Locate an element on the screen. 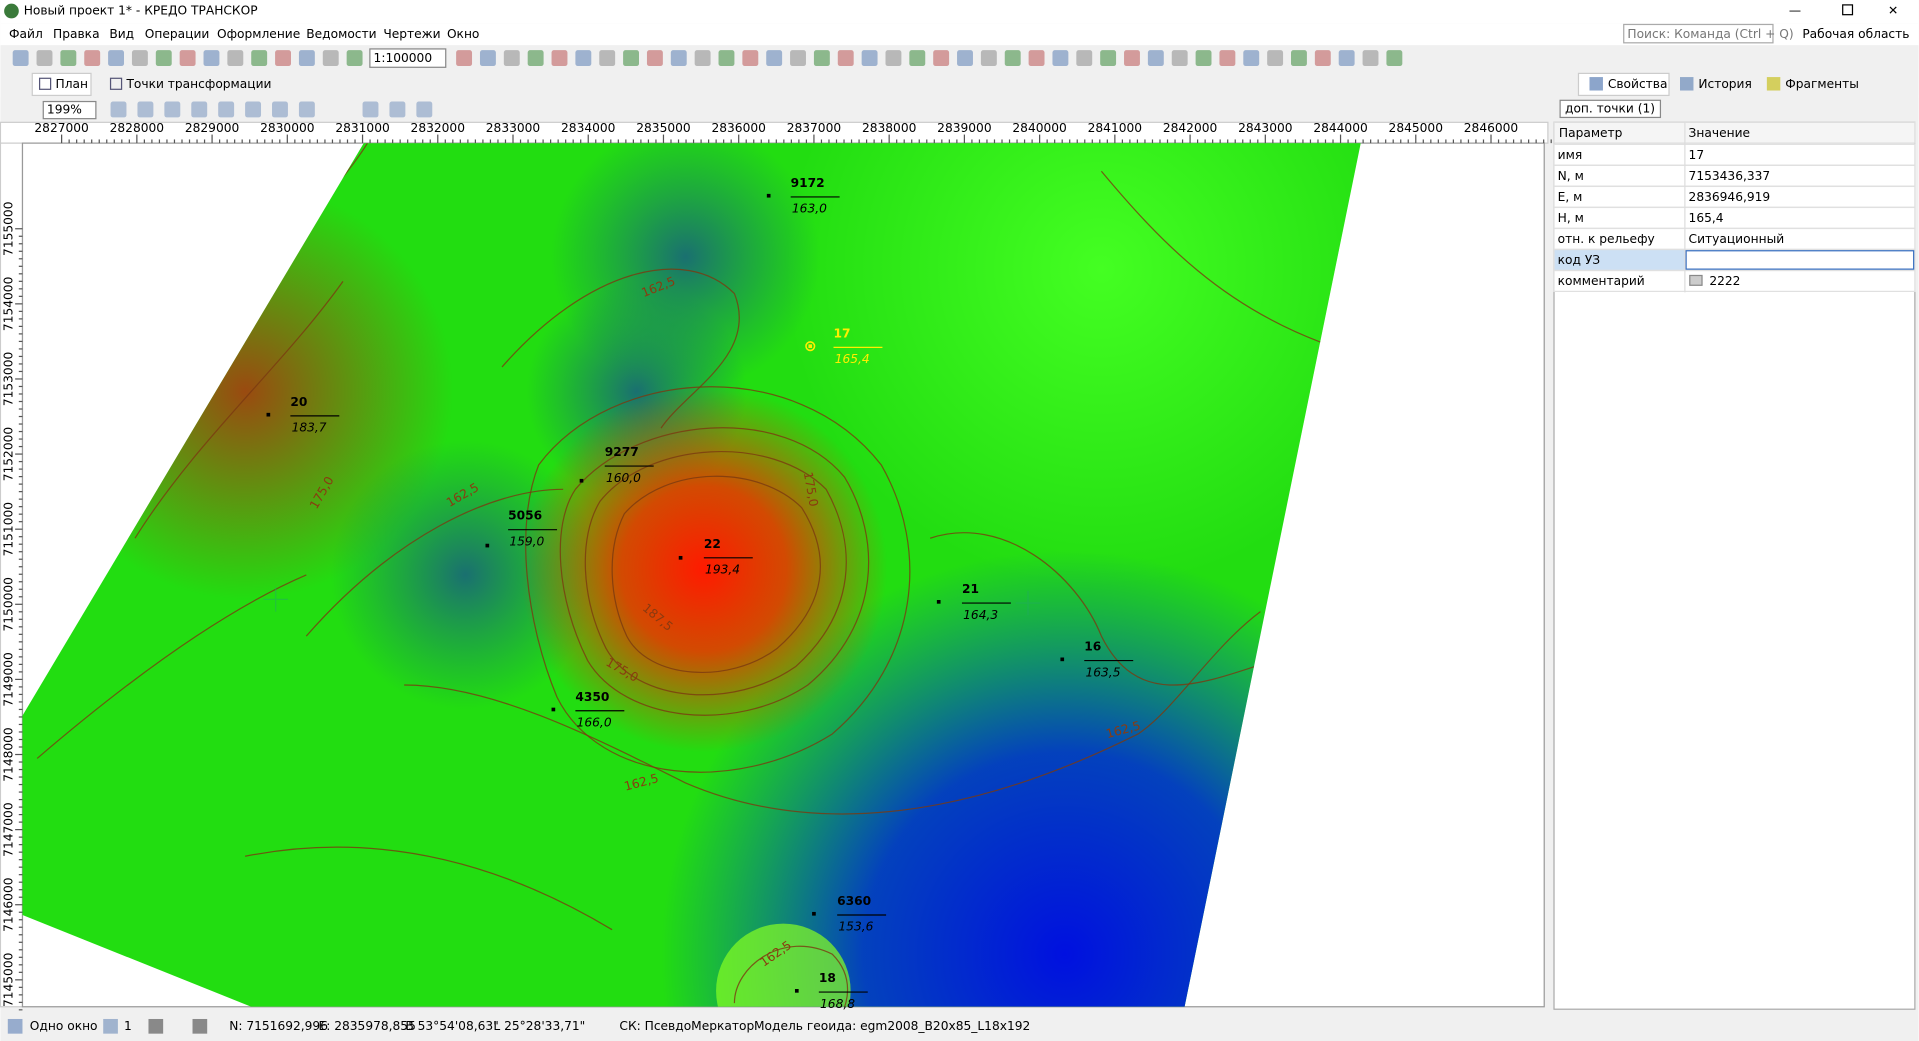  scale-combo is located at coordinates (408, 58).